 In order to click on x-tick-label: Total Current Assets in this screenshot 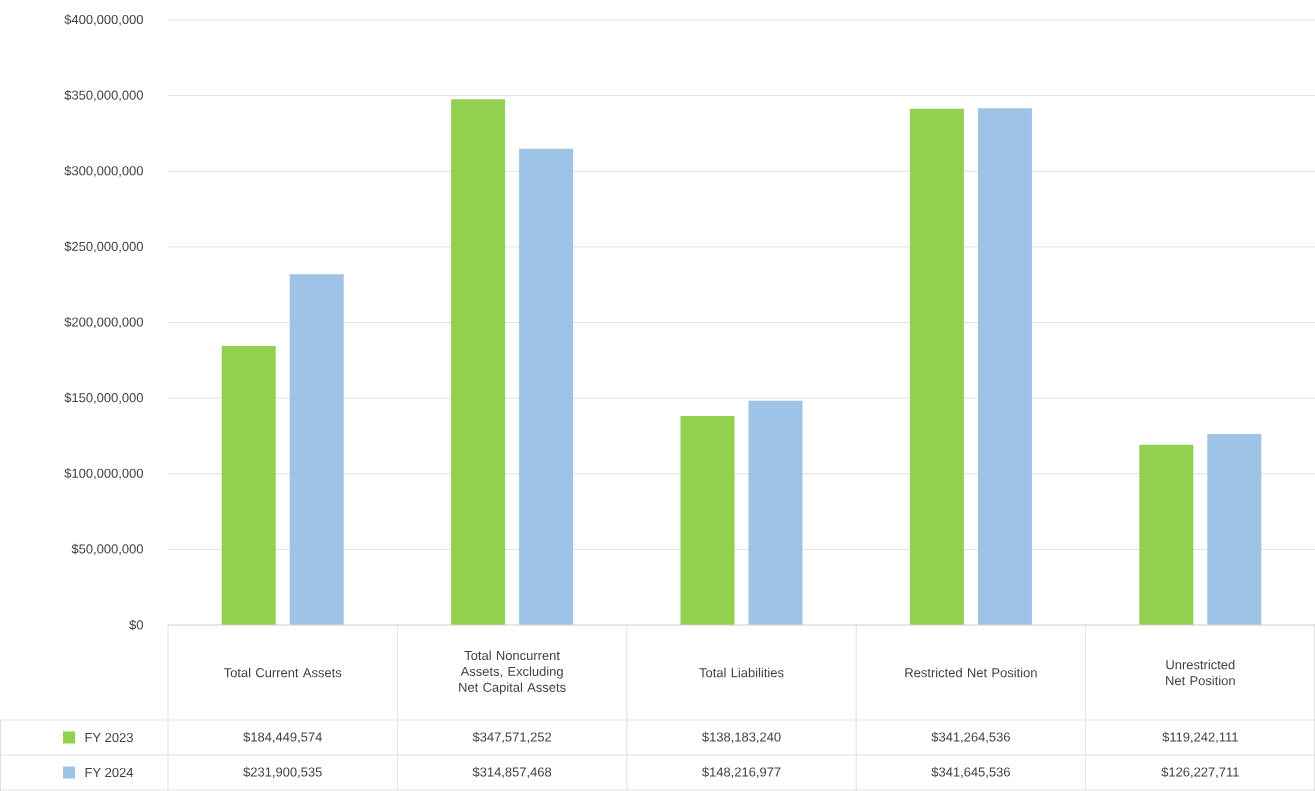, I will do `click(282, 672)`.